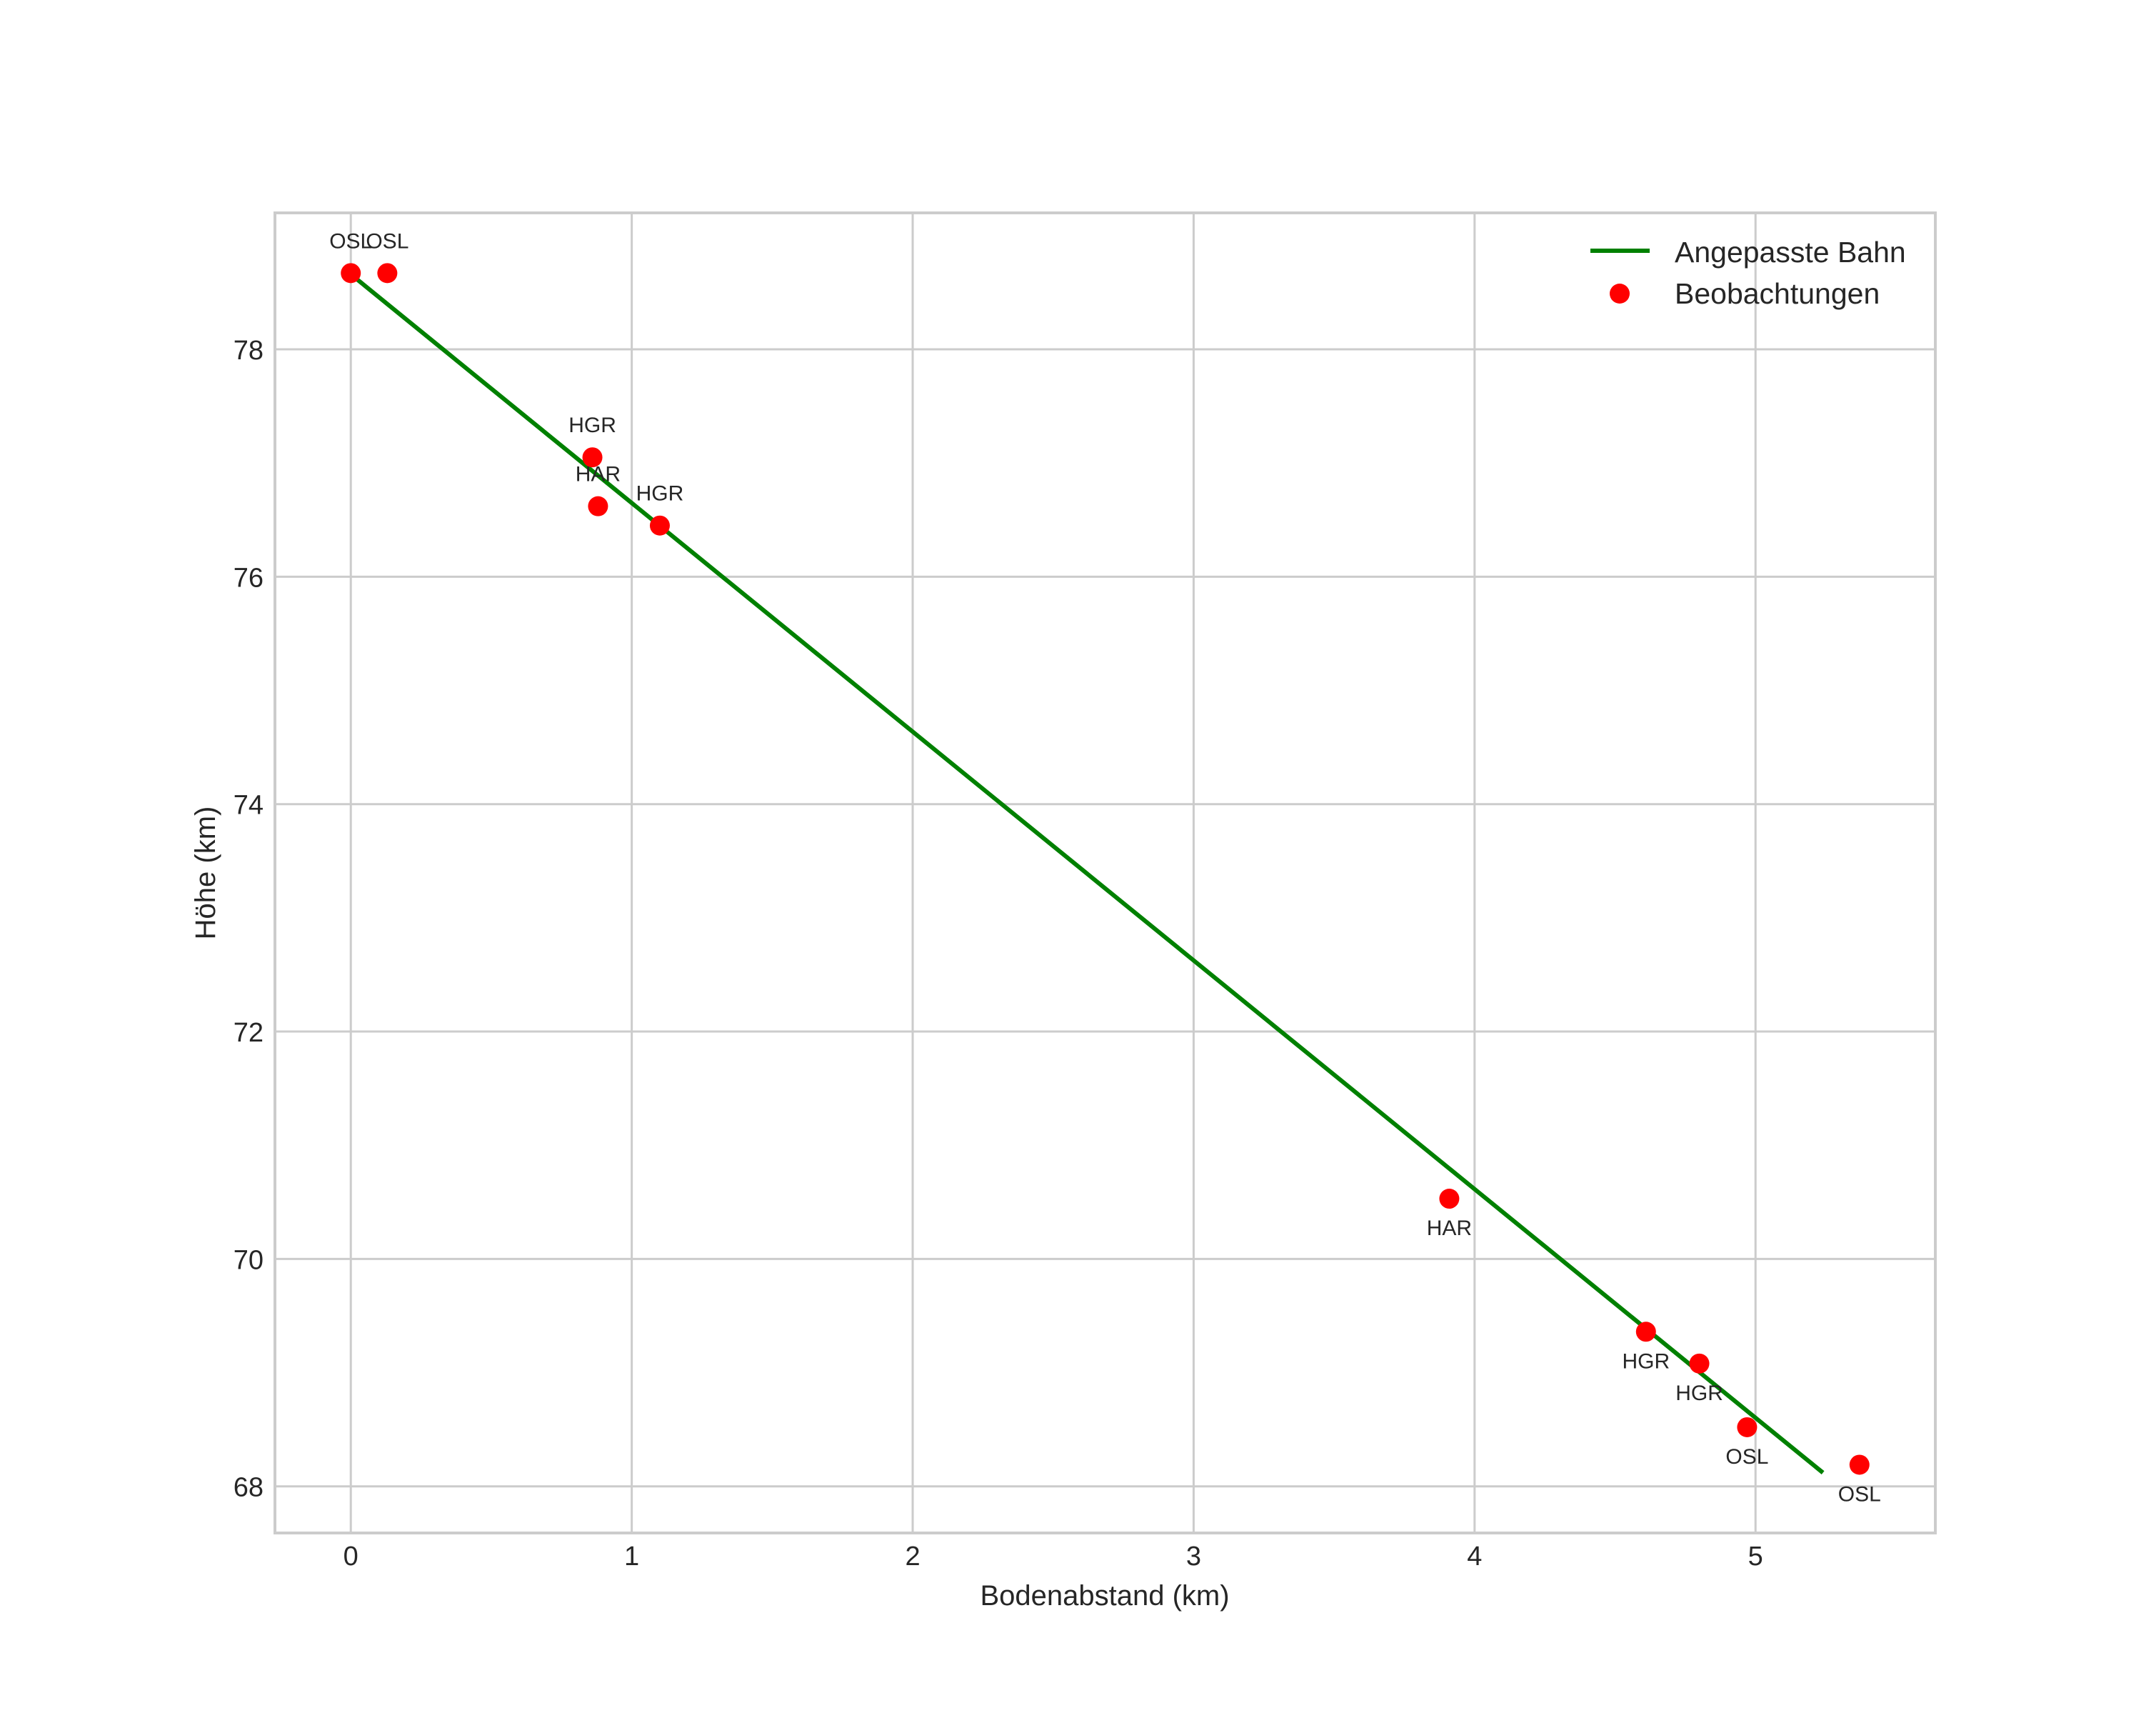 This screenshot has height=1728, width=2156. I want to click on legend-marker-swatch-icon, so click(1620, 294).